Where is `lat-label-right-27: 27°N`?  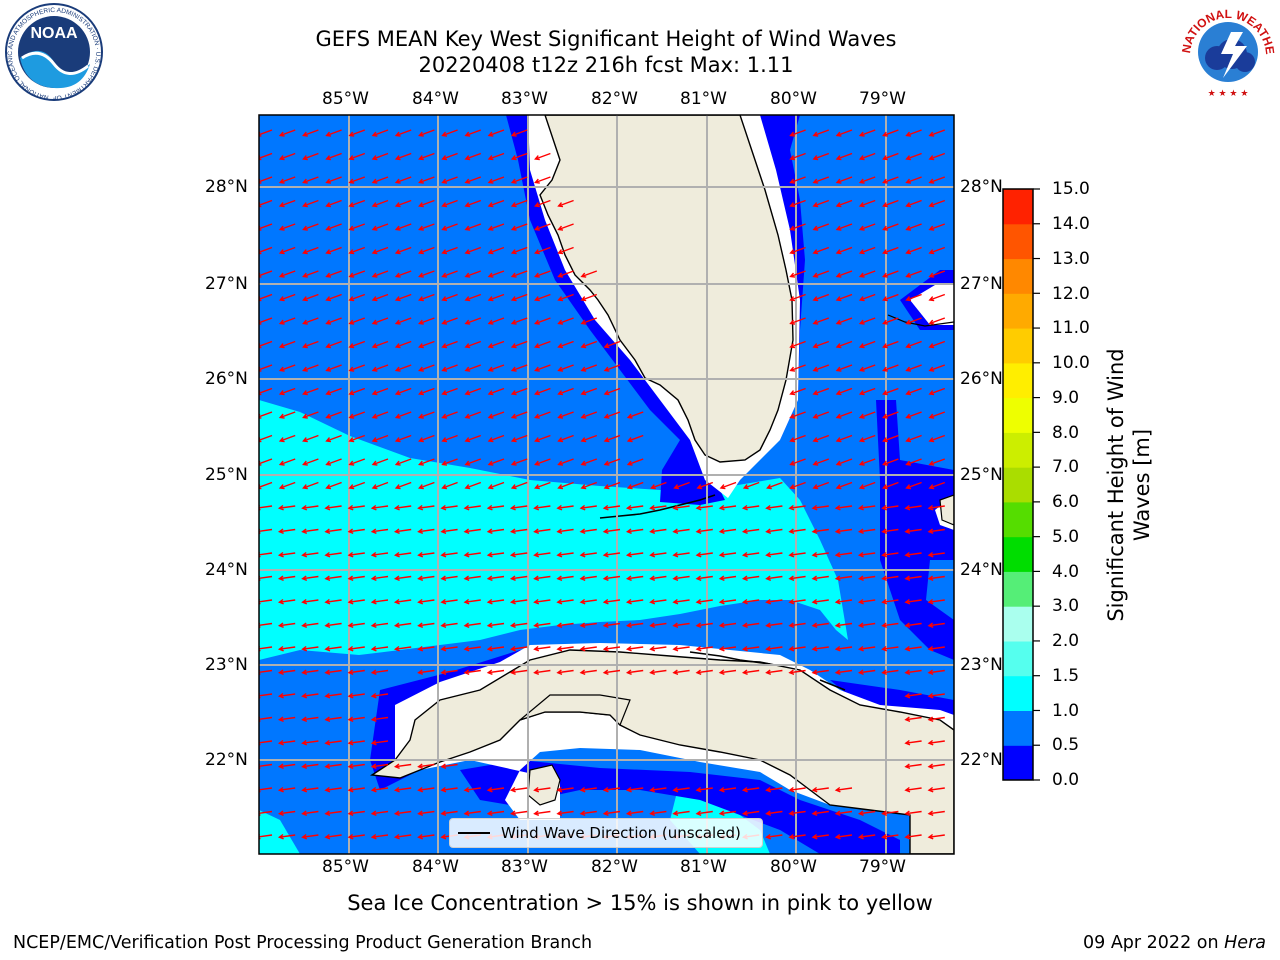
lat-label-right-27: 27°N is located at coordinates (981, 284).